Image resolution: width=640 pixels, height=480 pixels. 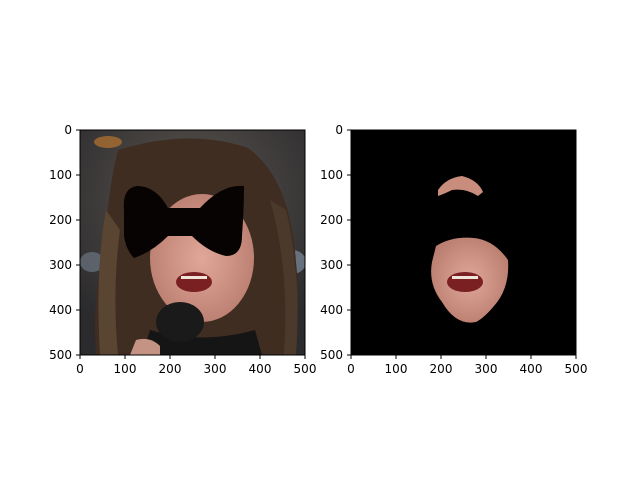 What do you see at coordinates (331, 355) in the screenshot?
I see `right-y-tick-label: 500` at bounding box center [331, 355].